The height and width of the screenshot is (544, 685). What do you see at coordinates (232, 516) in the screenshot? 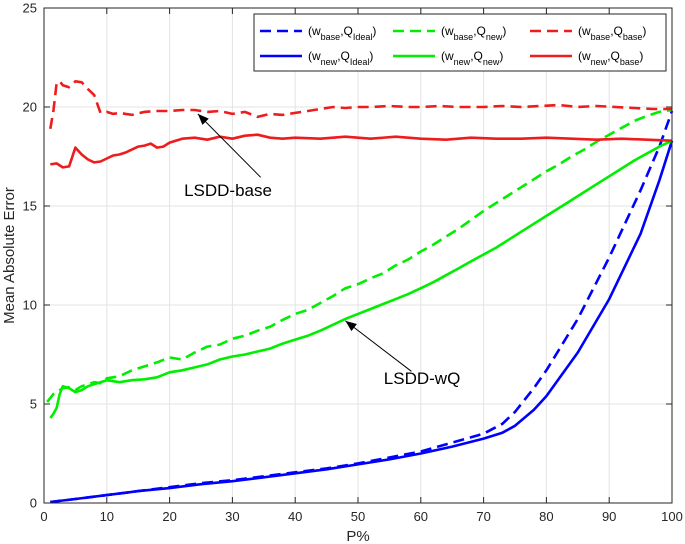
I see `x-tick-label: 30` at bounding box center [232, 516].